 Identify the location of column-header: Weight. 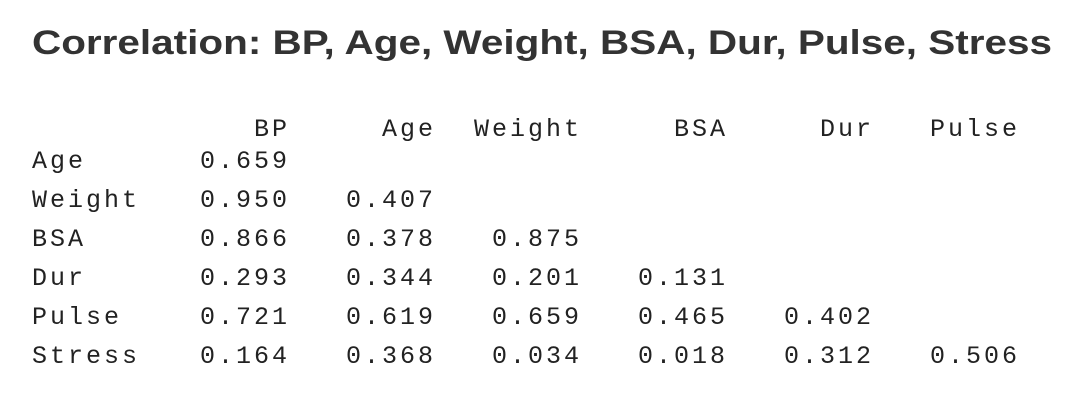
(528, 129).